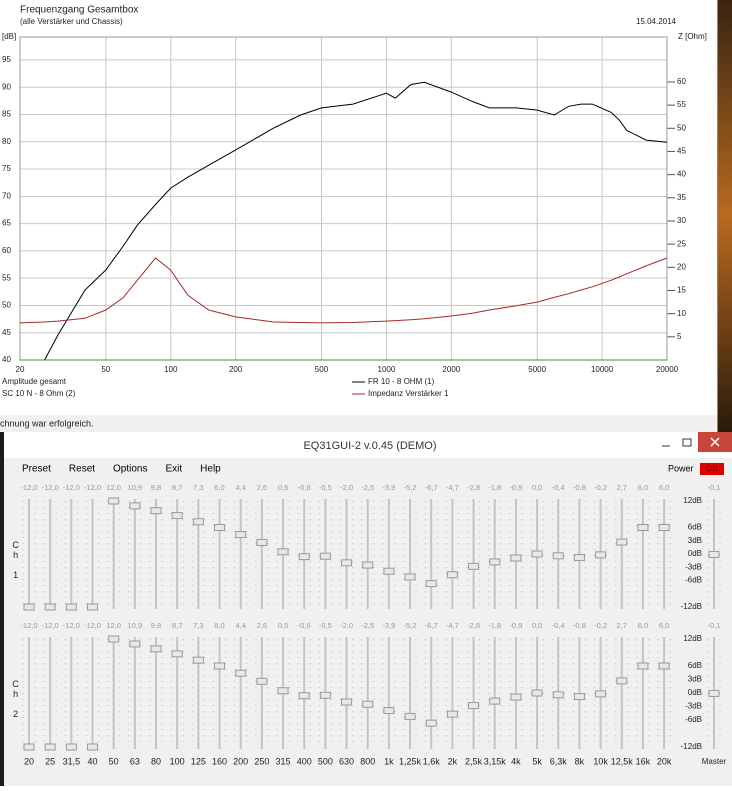 This screenshot has height=791, width=732. I want to click on y2-tick-label: 20, so click(681, 266).